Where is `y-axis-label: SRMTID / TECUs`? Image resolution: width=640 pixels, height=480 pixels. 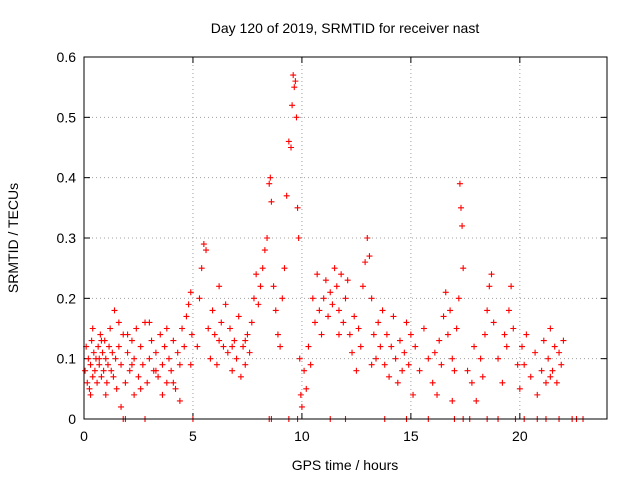 y-axis-label: SRMTID / TECUs is located at coordinates (13, 238).